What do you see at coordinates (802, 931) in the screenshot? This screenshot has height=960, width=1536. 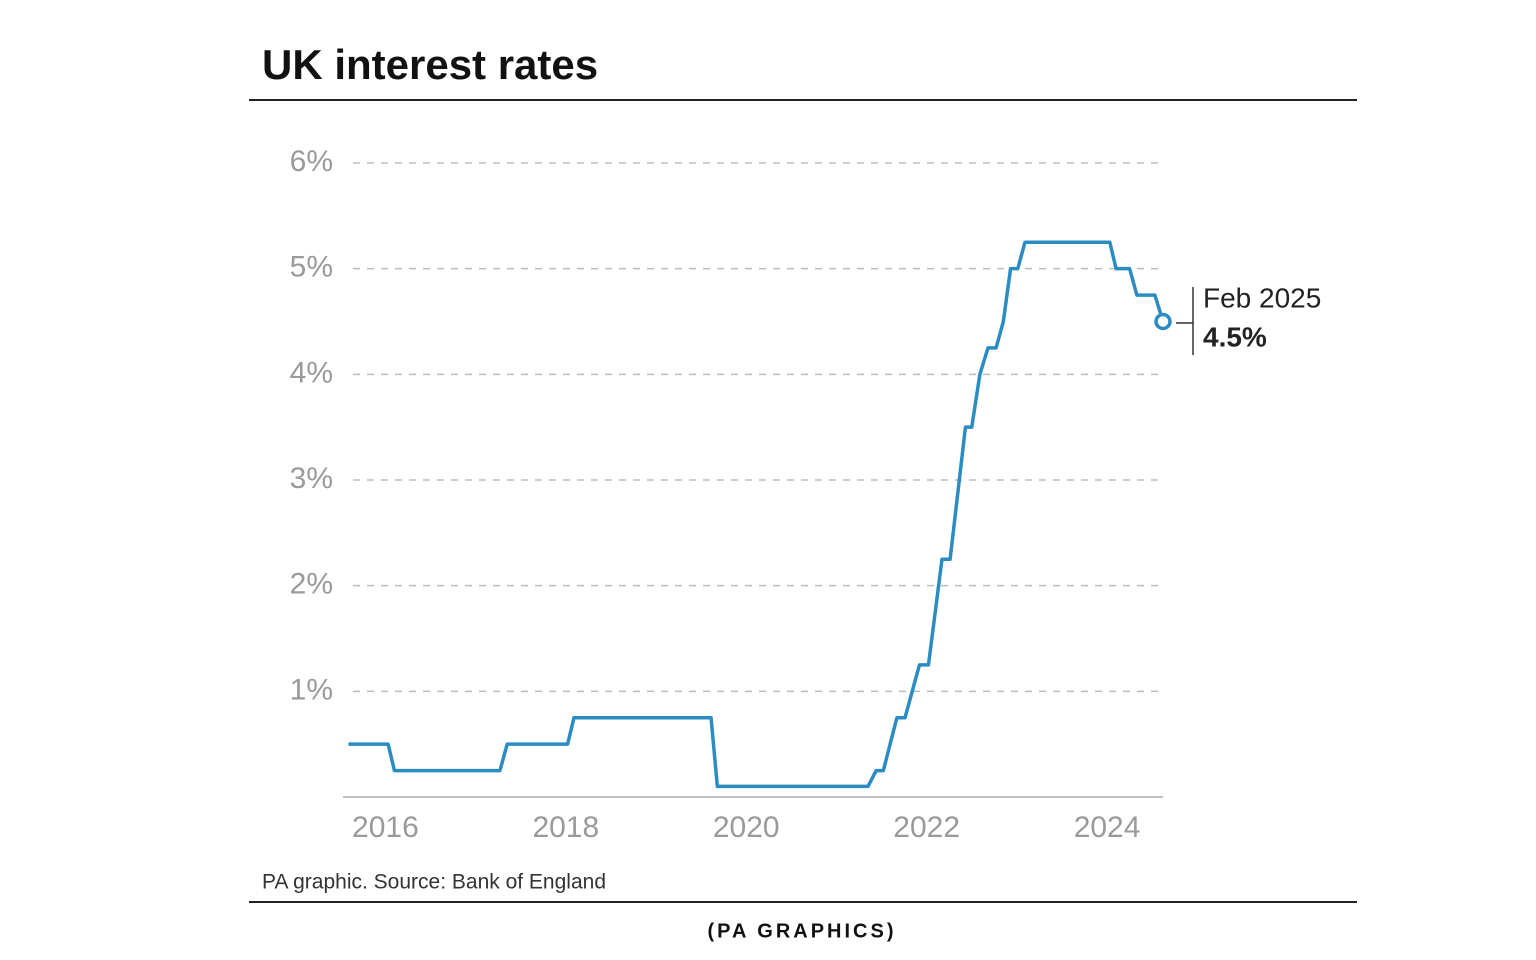 I see `credit: (PA GRAPHICS)` at bounding box center [802, 931].